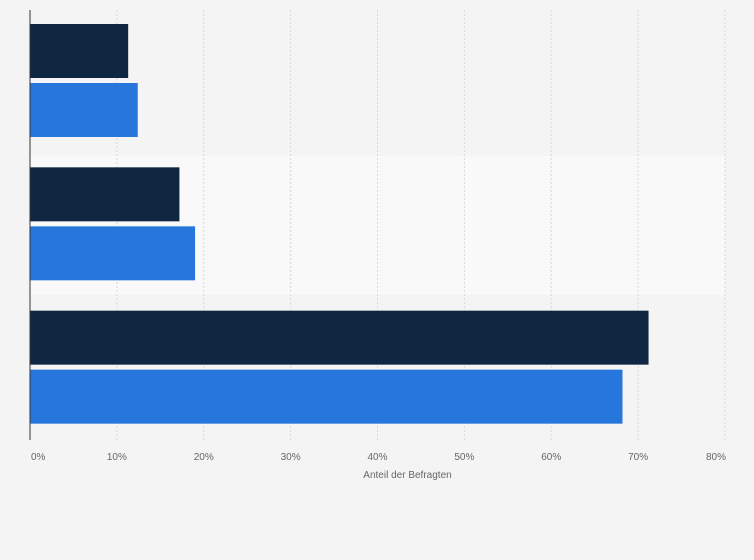 The image size is (754, 560). Describe the element at coordinates (291, 457) in the screenshot. I see `x-tick-label: 30%` at that location.